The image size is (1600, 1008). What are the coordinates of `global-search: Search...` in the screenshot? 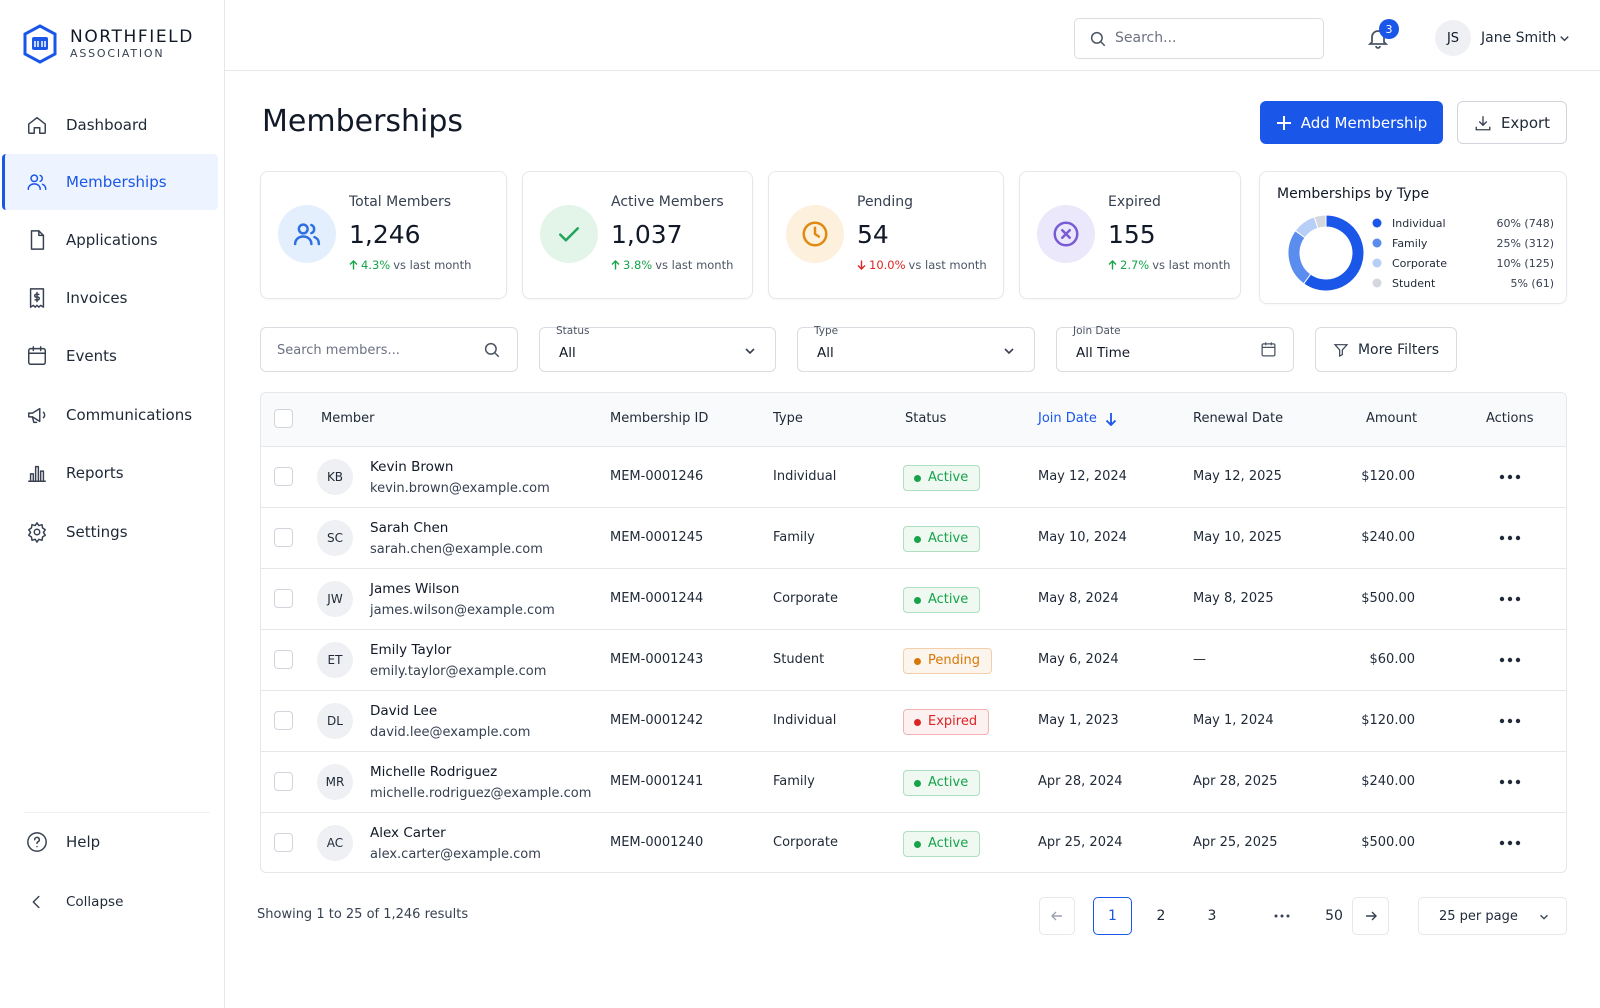 It's located at (1199, 38).